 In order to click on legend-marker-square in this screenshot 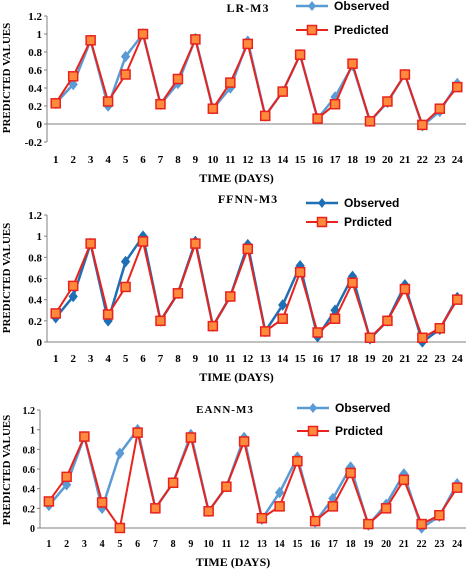, I will do `click(312, 30)`.